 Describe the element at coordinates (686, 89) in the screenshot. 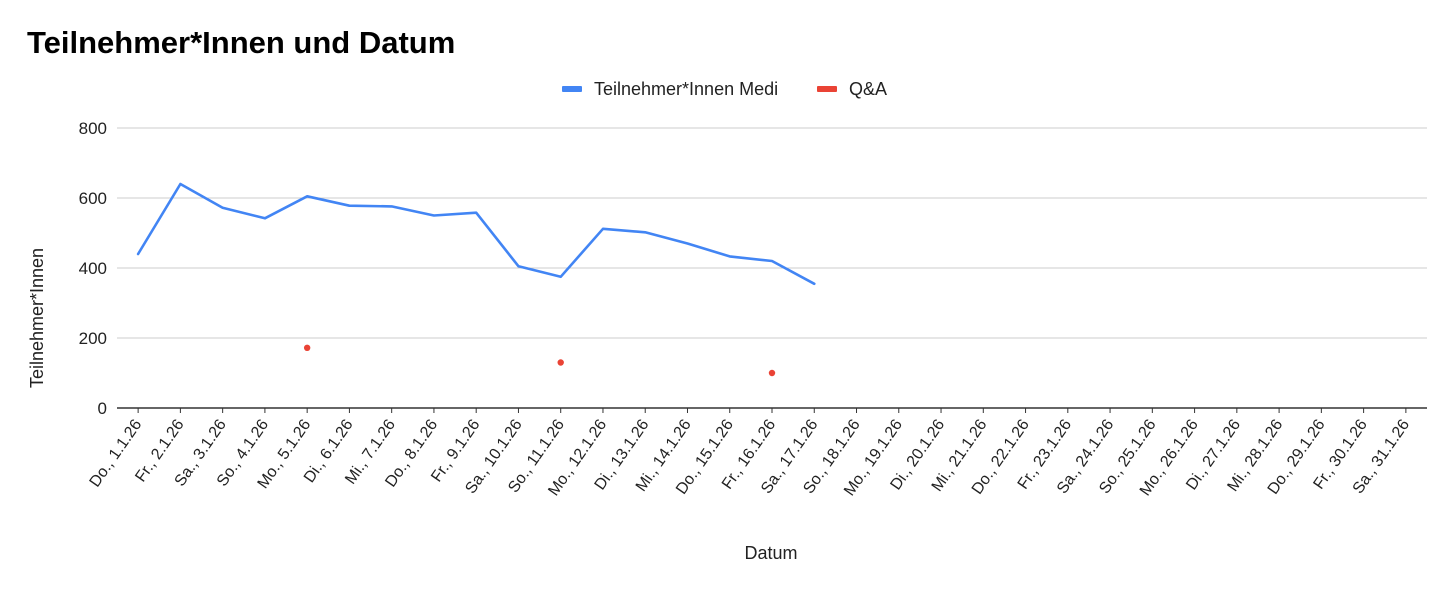

I see `legend-label-medi: Teilnehmer*Innen Medi` at that location.